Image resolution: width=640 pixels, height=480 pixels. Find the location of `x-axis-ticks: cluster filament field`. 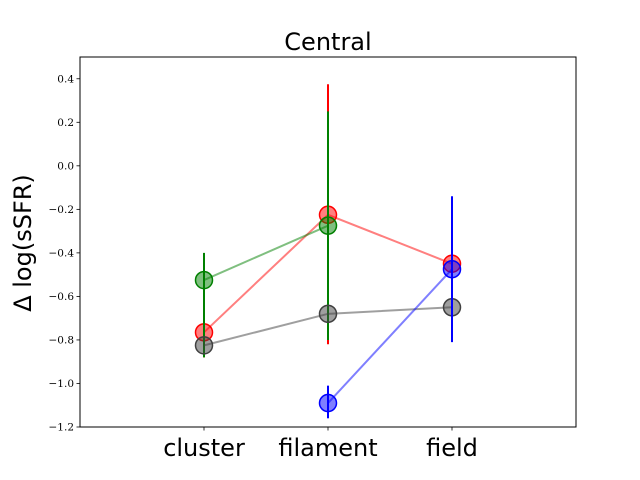

x-axis-ticks: cluster filament field is located at coordinates (320, 444).